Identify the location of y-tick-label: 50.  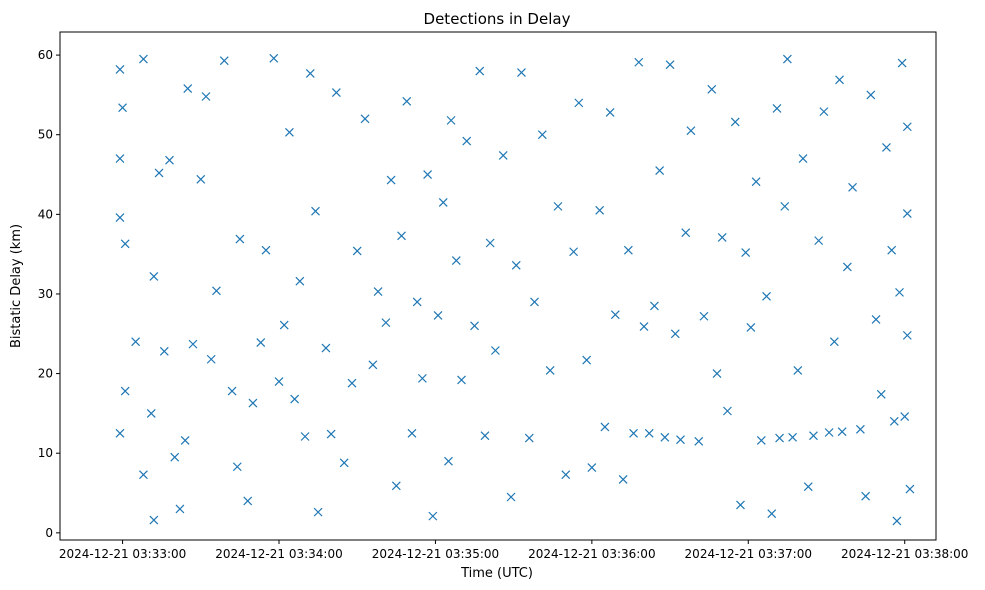
(45, 135).